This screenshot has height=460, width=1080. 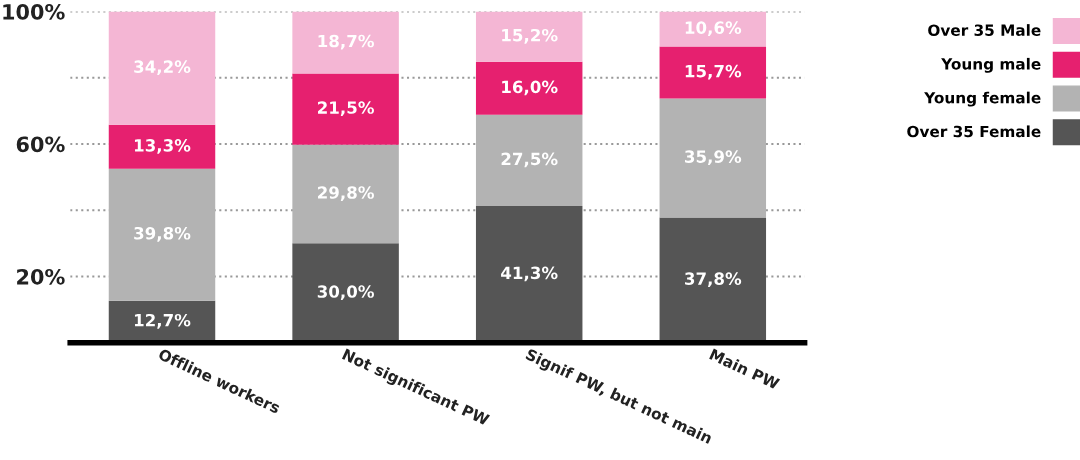 I want to click on data-label: 16,0%, so click(x=530, y=88).